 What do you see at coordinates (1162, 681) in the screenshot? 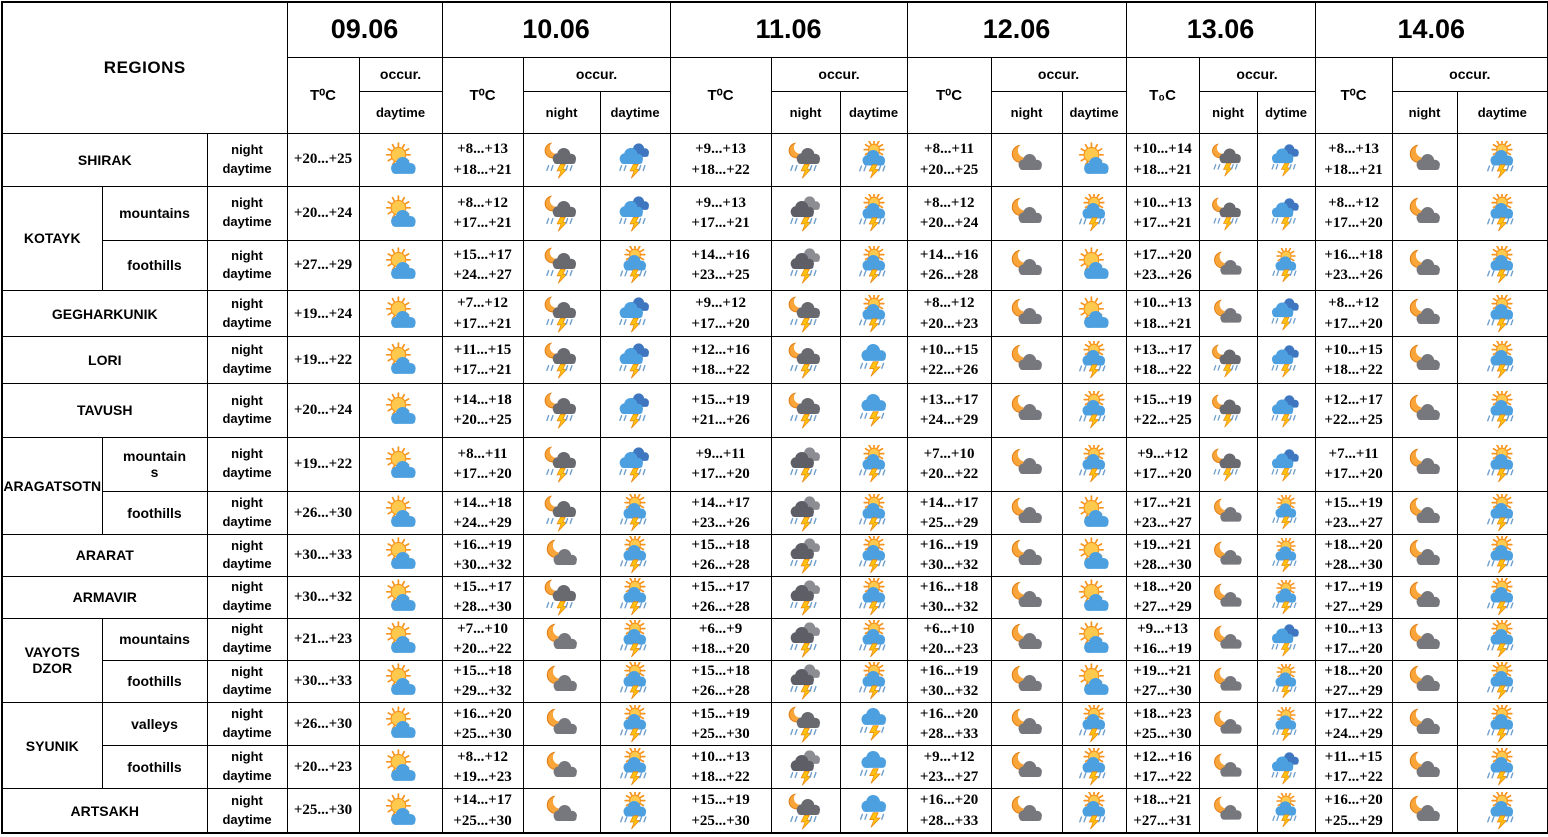
I see `temp-cell: +19...+21 +27...+30` at bounding box center [1162, 681].